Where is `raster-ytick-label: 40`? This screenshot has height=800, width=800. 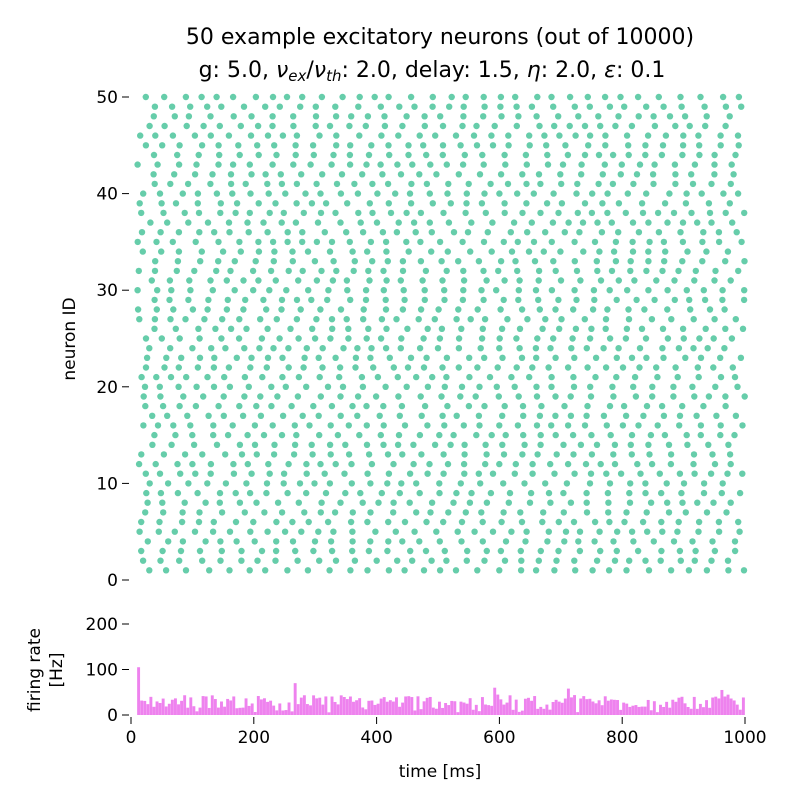
raster-ytick-label: 40 is located at coordinates (107, 195).